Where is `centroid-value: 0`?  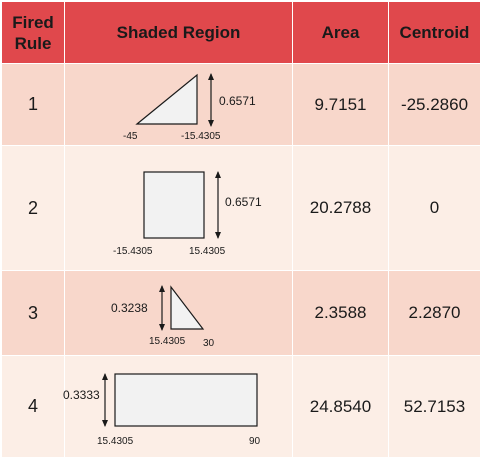 centroid-value: 0 is located at coordinates (434, 208).